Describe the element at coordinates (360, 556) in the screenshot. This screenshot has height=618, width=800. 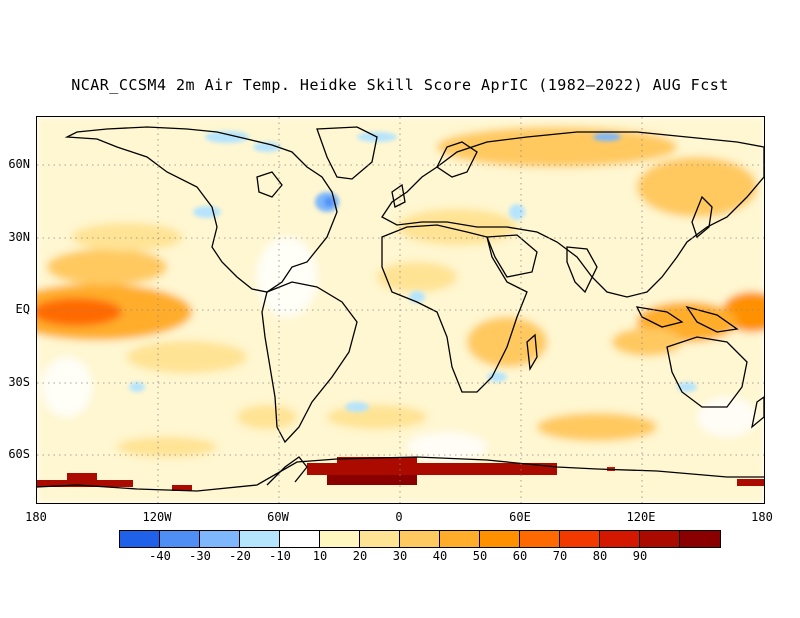
I see `color-legend-label: 20` at that location.